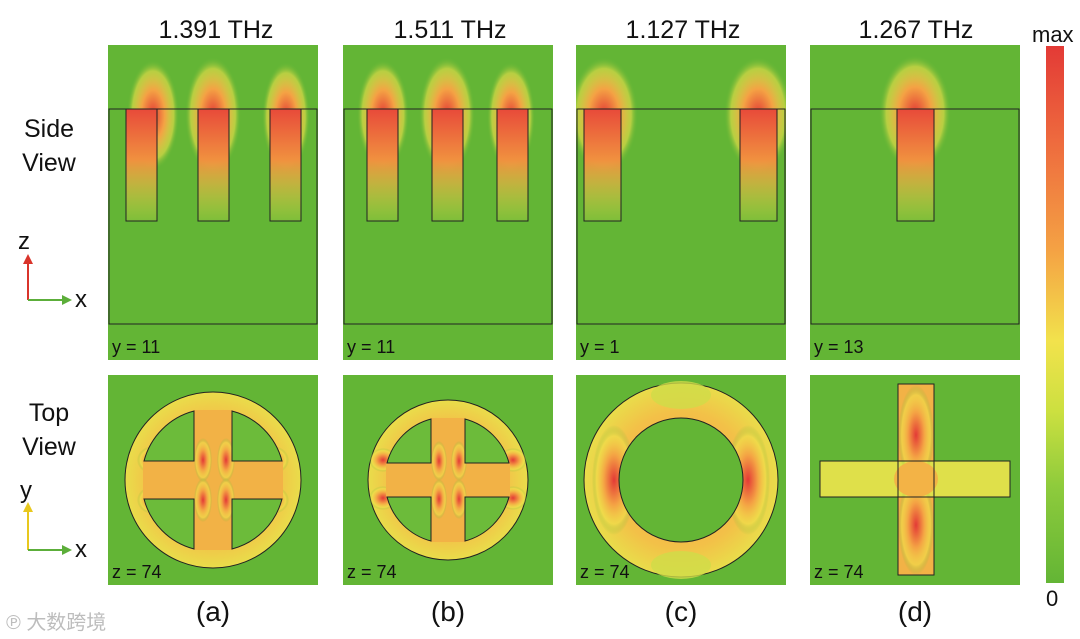 This screenshot has width=1080, height=639. I want to click on top-view-label-line2: View, so click(49, 447).